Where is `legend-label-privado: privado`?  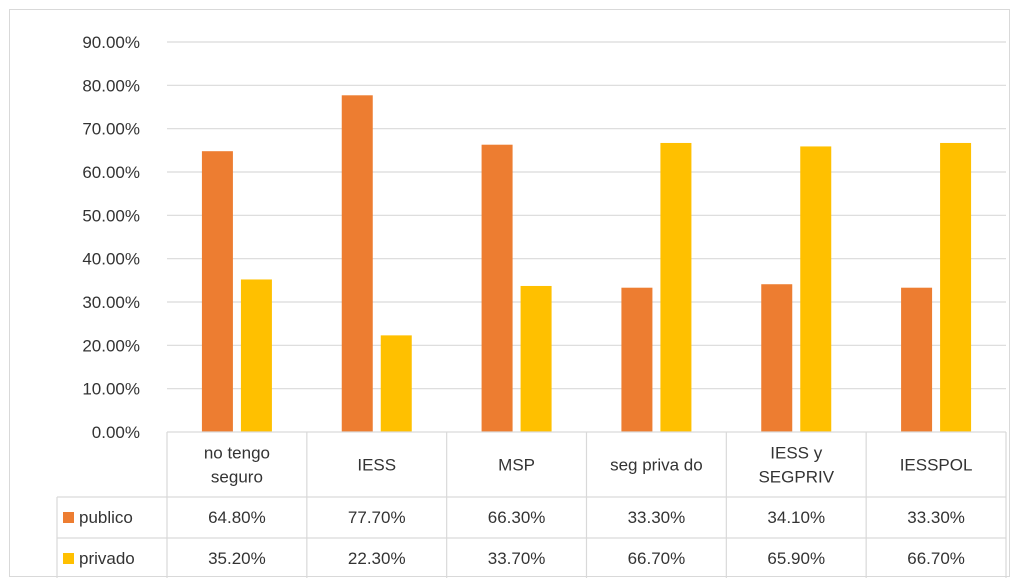
legend-label-privado: privado is located at coordinates (107, 558).